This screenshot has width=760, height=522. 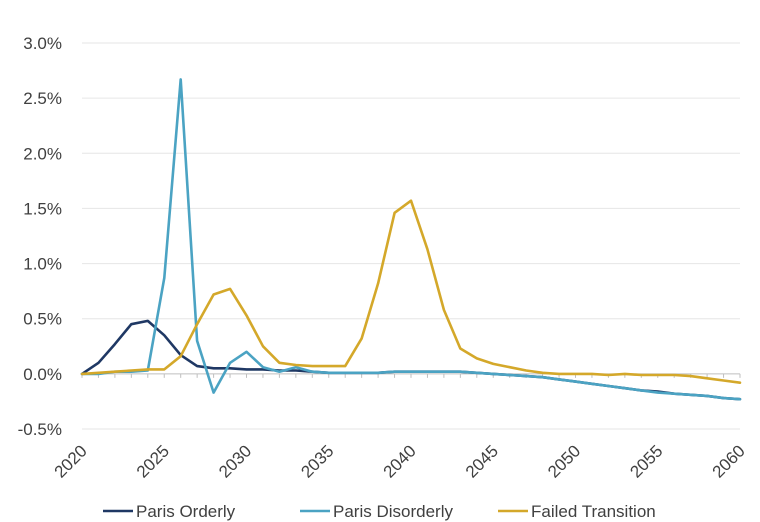 I want to click on legend-label-paris-orderly: Paris Orderly, so click(x=186, y=511).